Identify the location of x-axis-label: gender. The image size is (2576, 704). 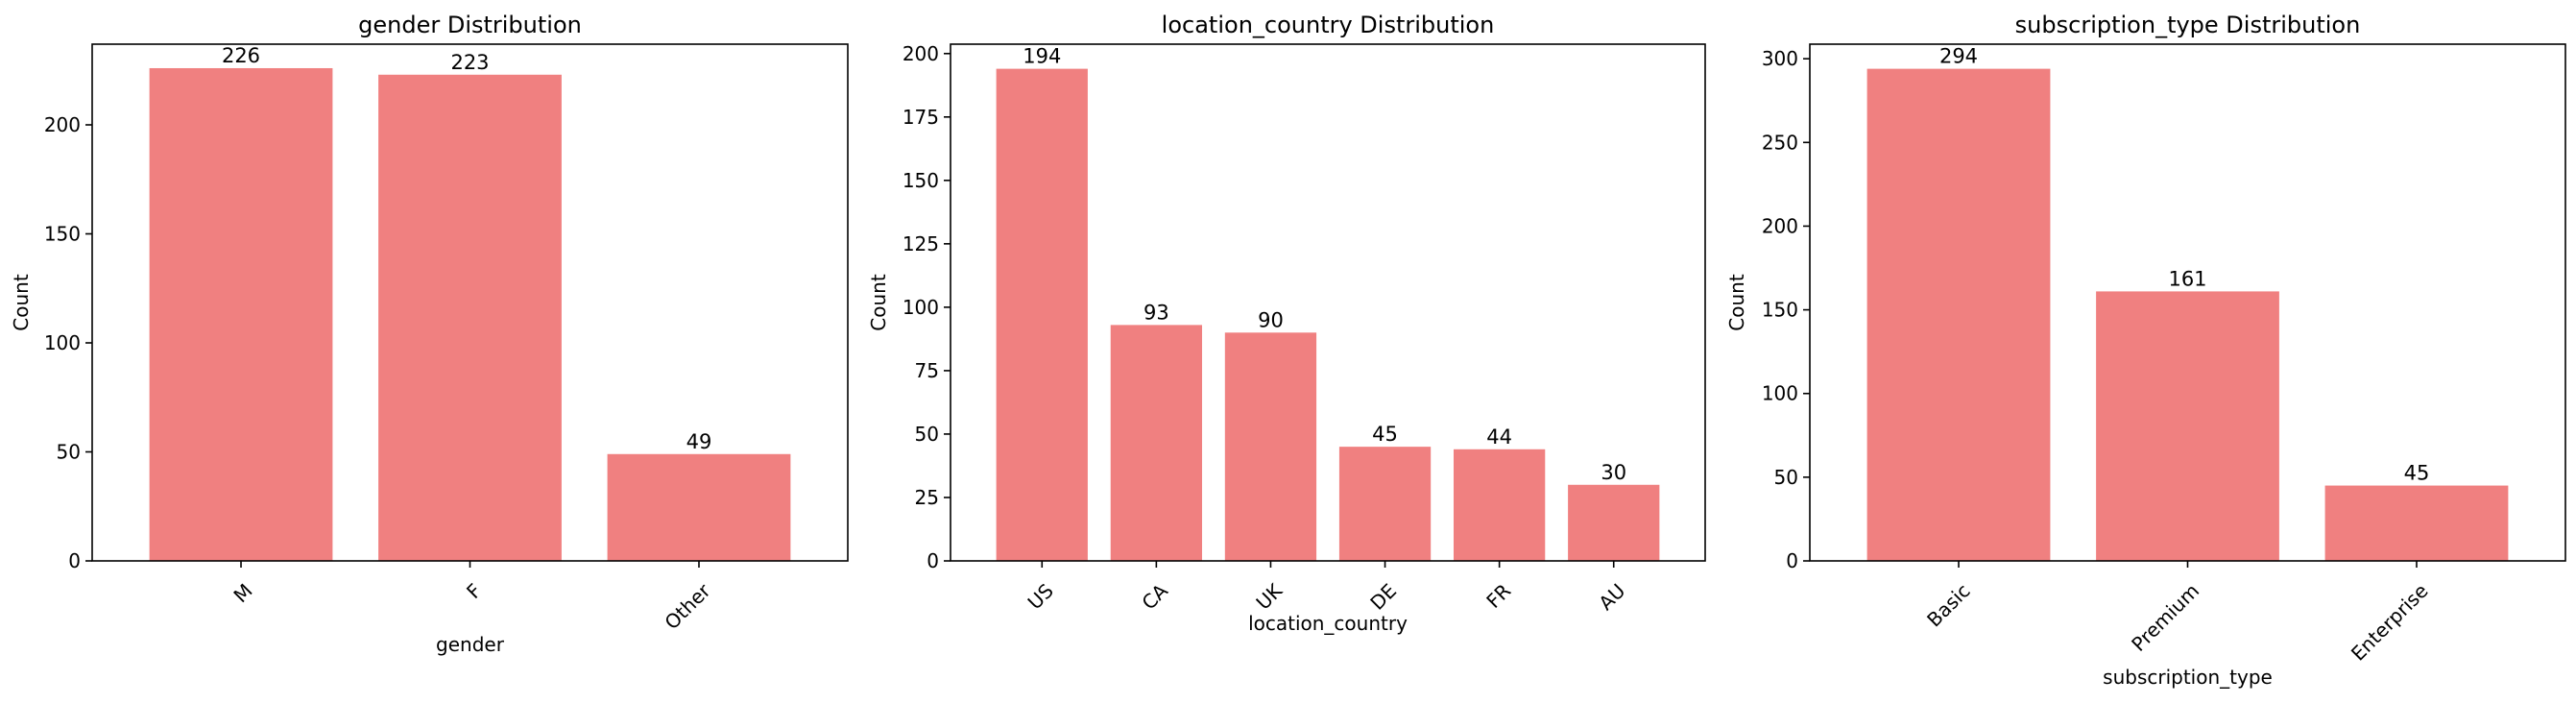
(470, 645).